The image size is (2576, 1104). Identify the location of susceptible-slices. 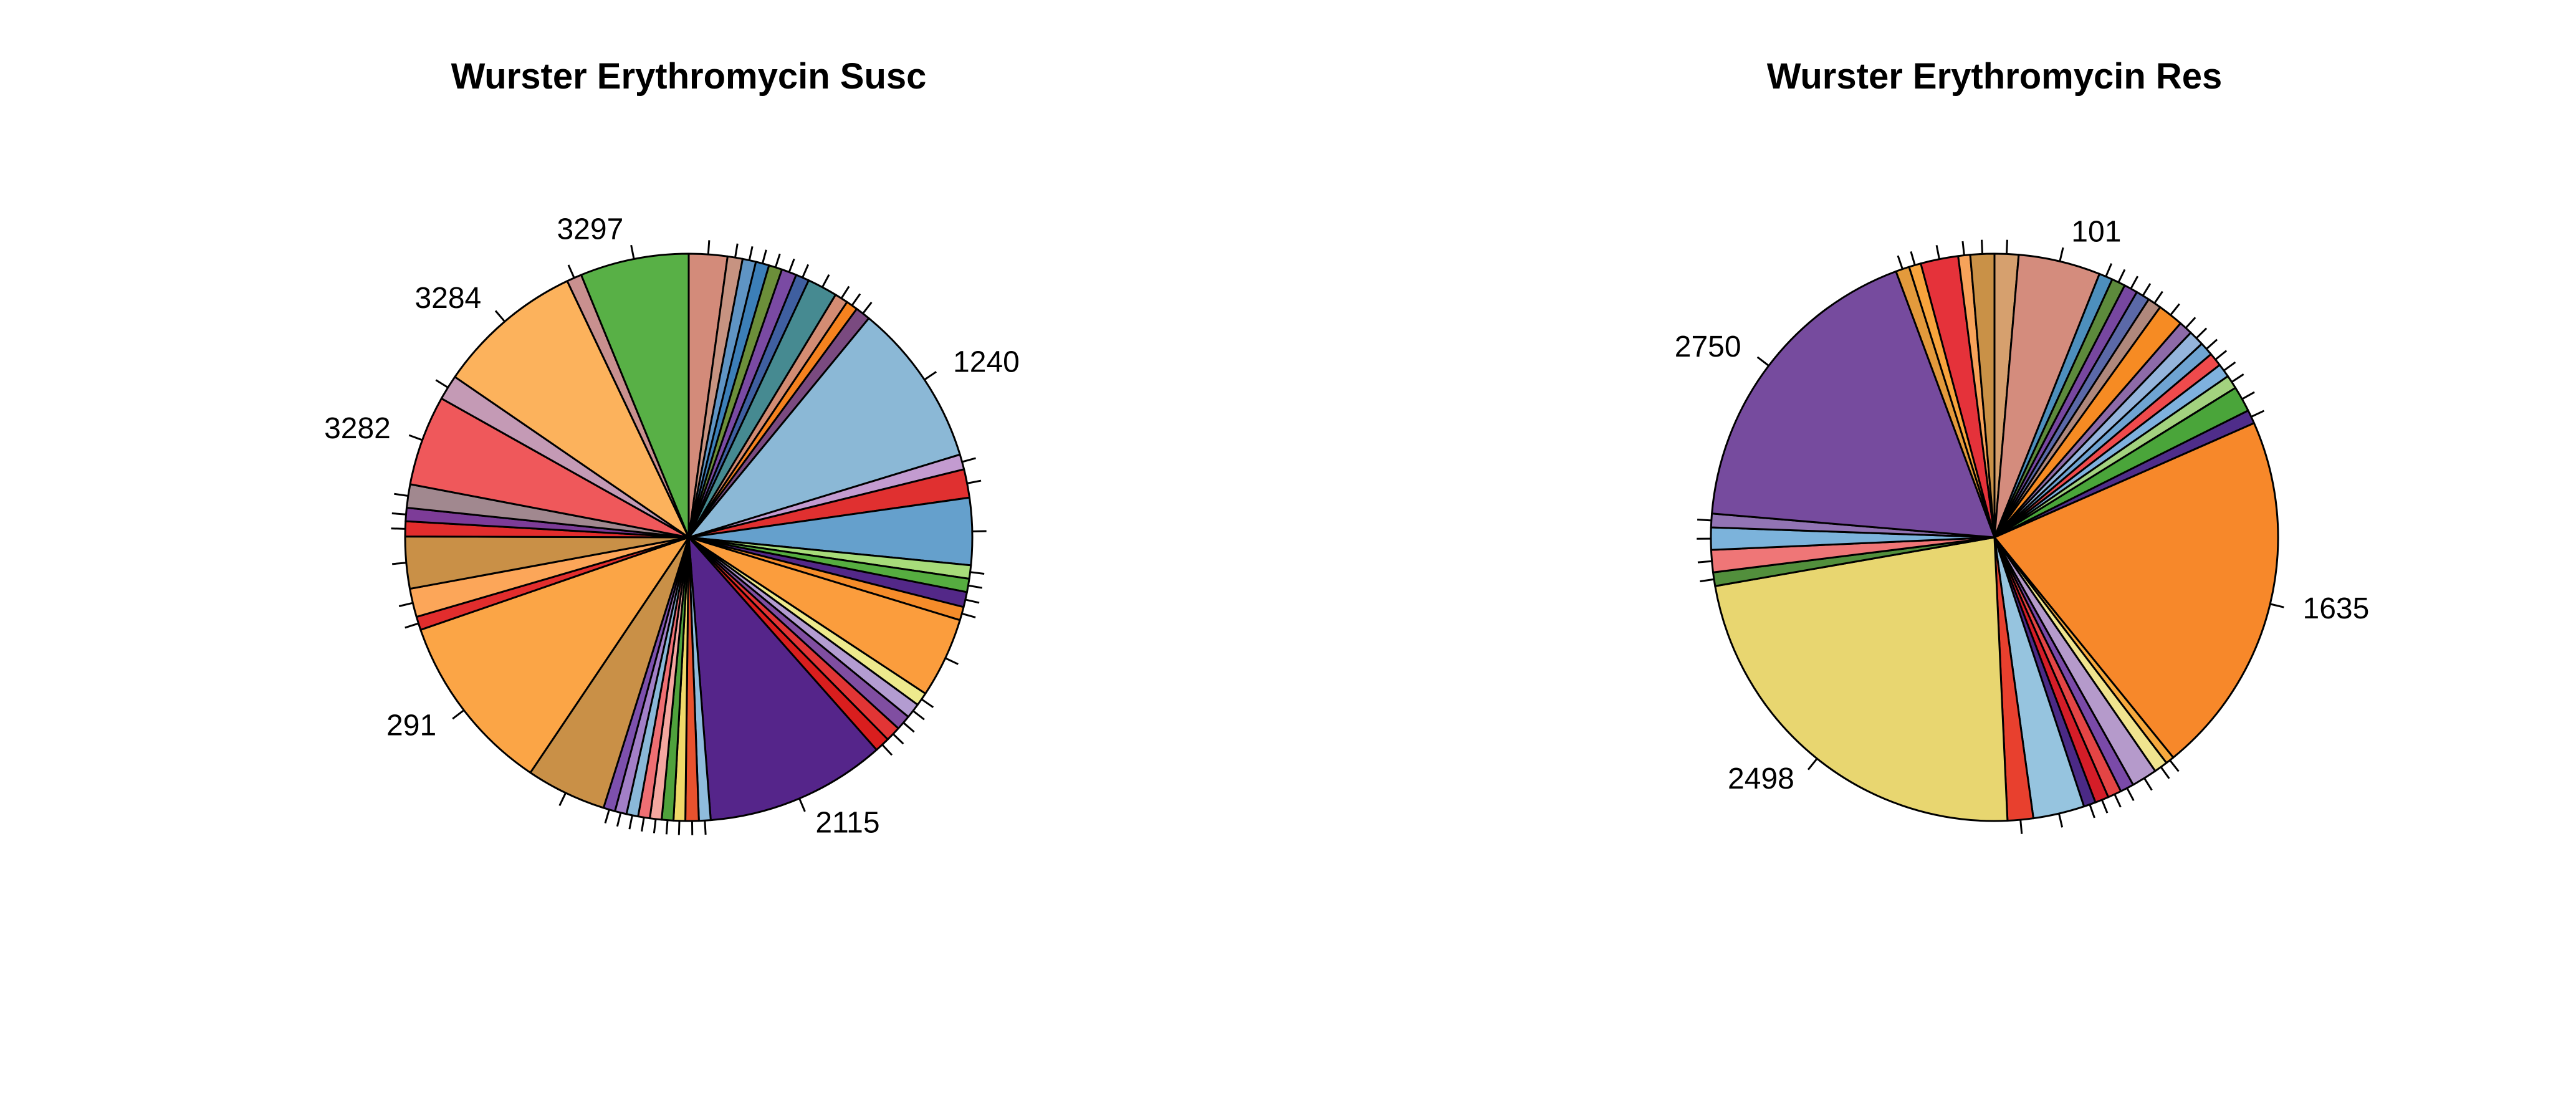
(689, 537).